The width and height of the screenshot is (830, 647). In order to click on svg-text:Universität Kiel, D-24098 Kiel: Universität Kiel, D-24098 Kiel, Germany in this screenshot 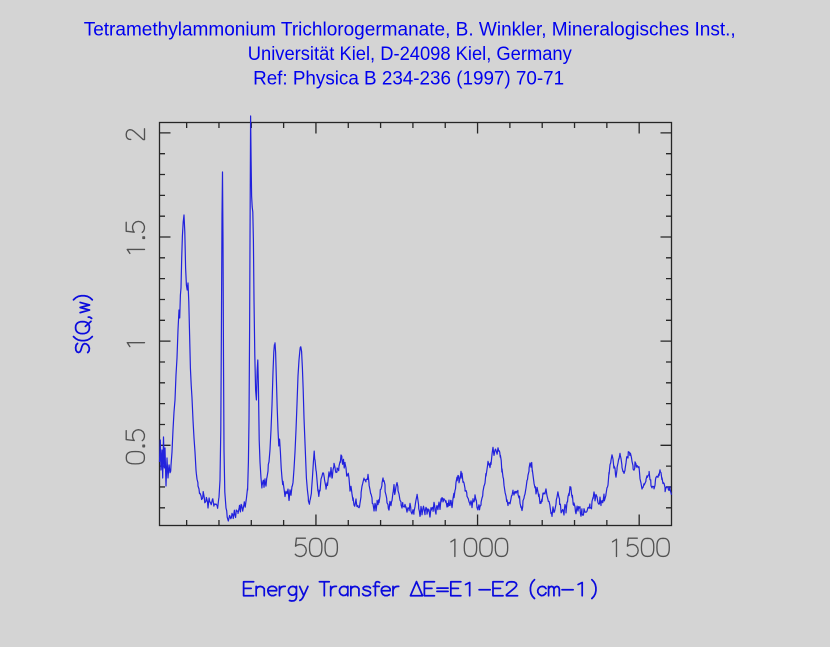, I will do `click(410, 54)`.